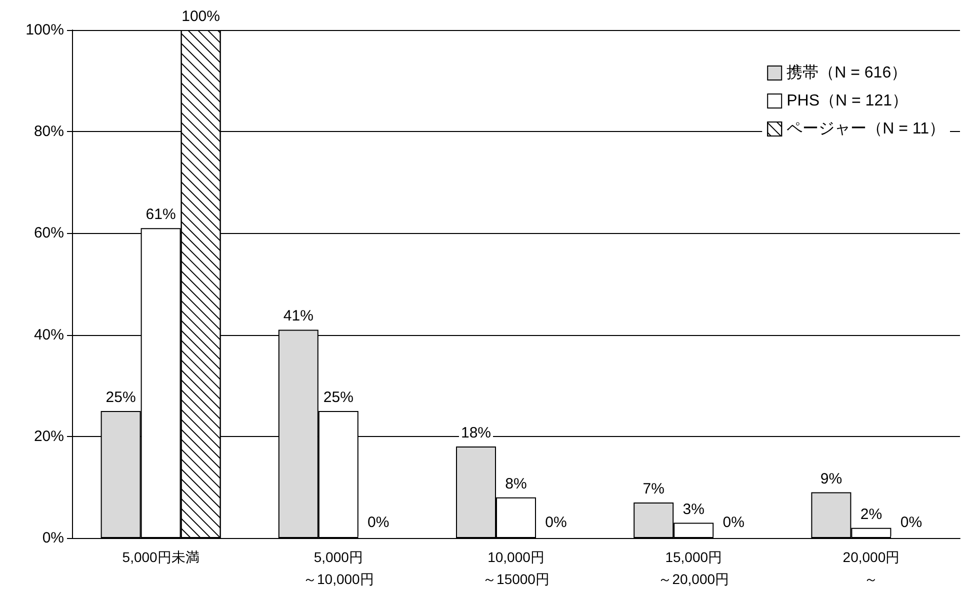 Image resolution: width=978 pixels, height=599 pixels. I want to click on y-tick-label: 100%, so click(45, 30).